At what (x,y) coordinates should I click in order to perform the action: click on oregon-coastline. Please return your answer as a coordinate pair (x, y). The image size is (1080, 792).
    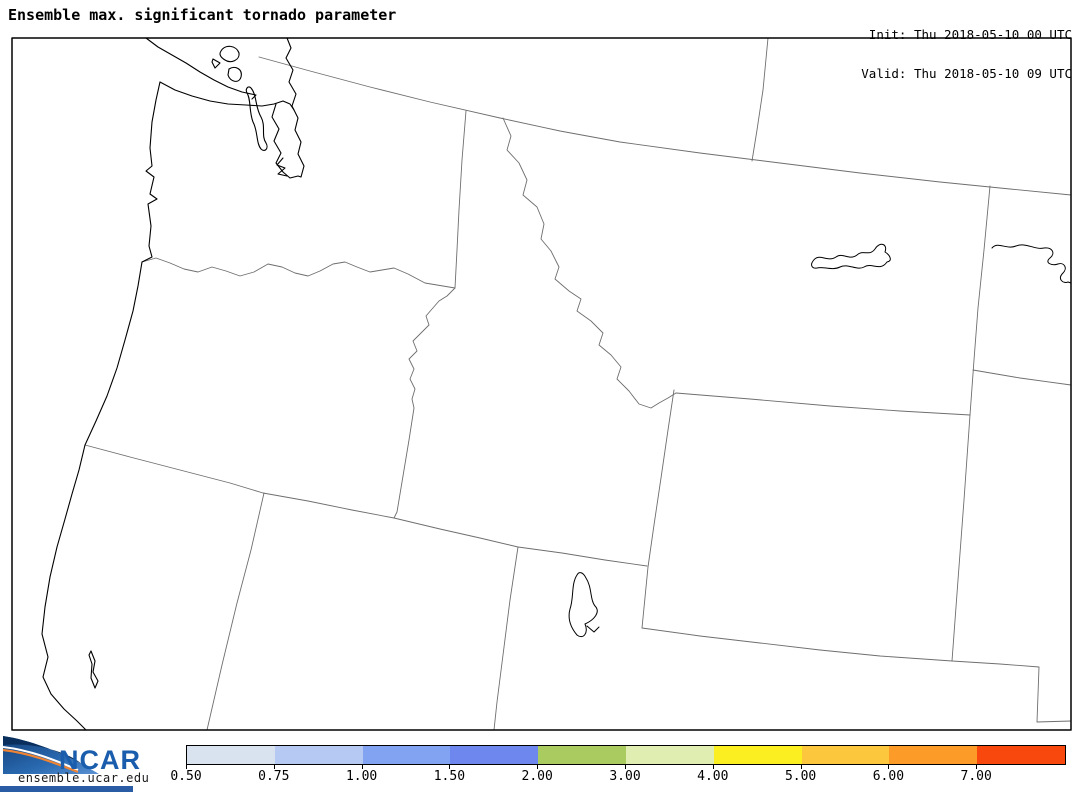
    Looking at the image, I should click on (113, 353).